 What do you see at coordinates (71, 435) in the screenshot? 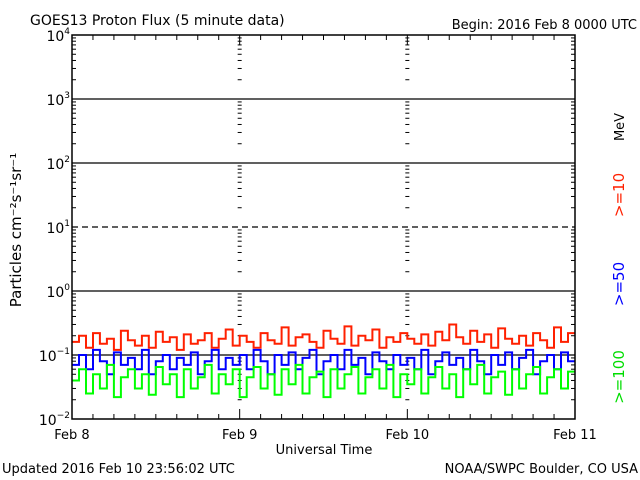
I see `x-tick-label: Feb 8` at bounding box center [71, 435].